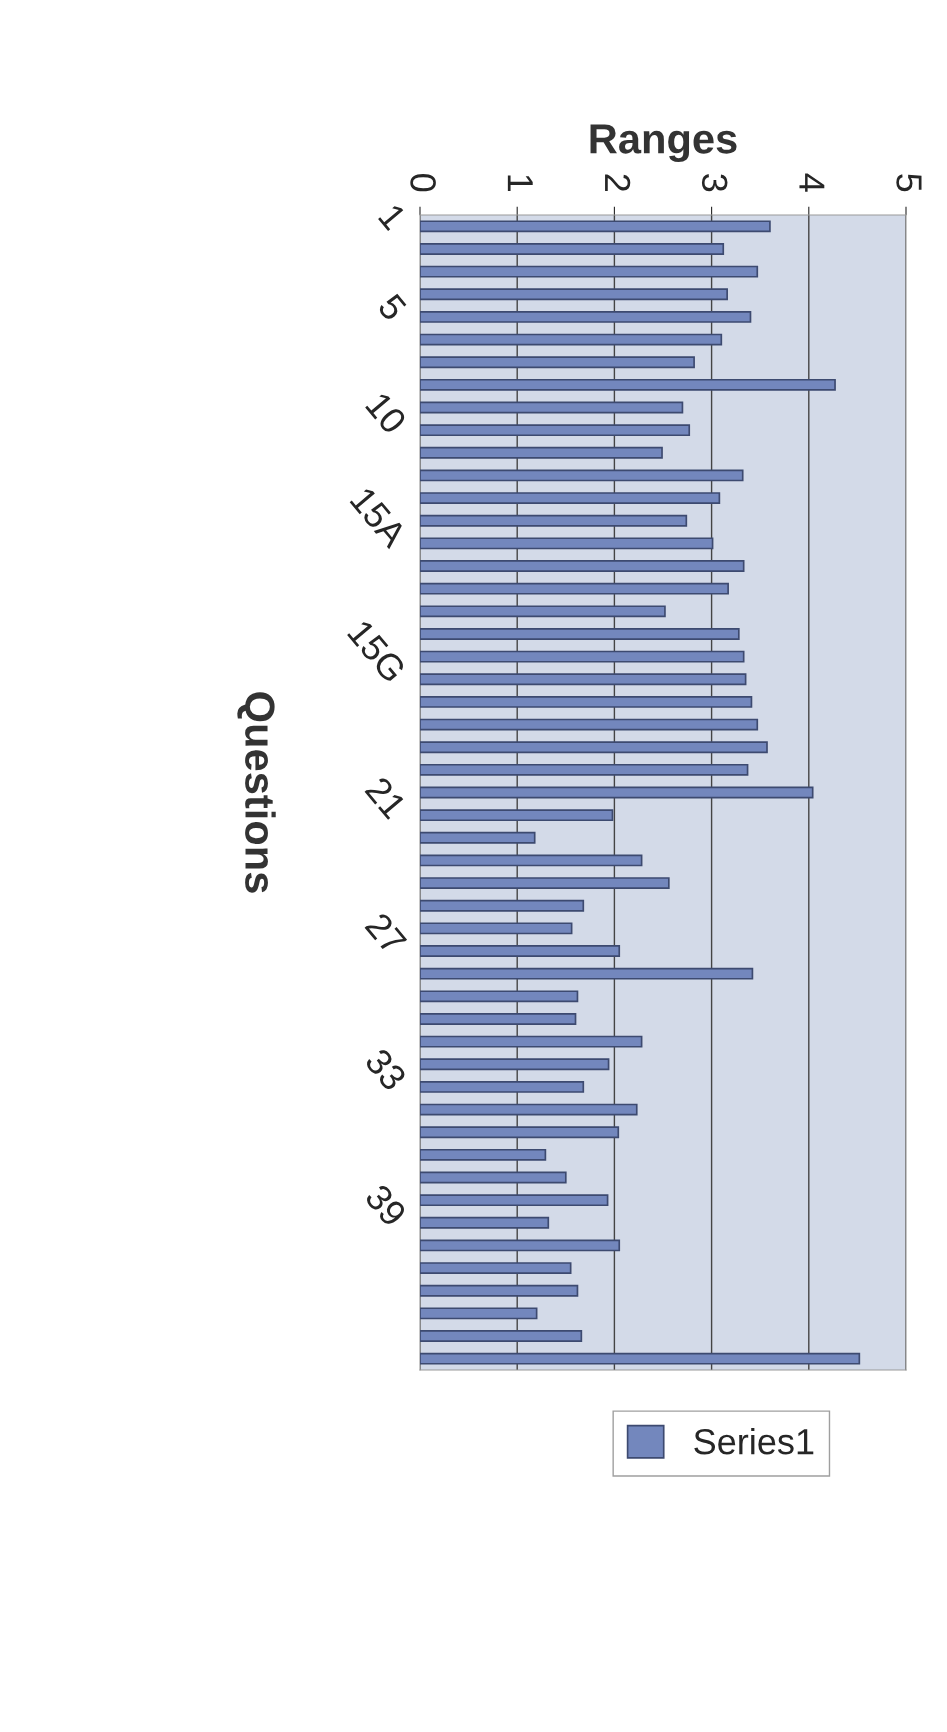  Describe the element at coordinates (392, 307) in the screenshot. I see `y-tick-label: 5` at that location.